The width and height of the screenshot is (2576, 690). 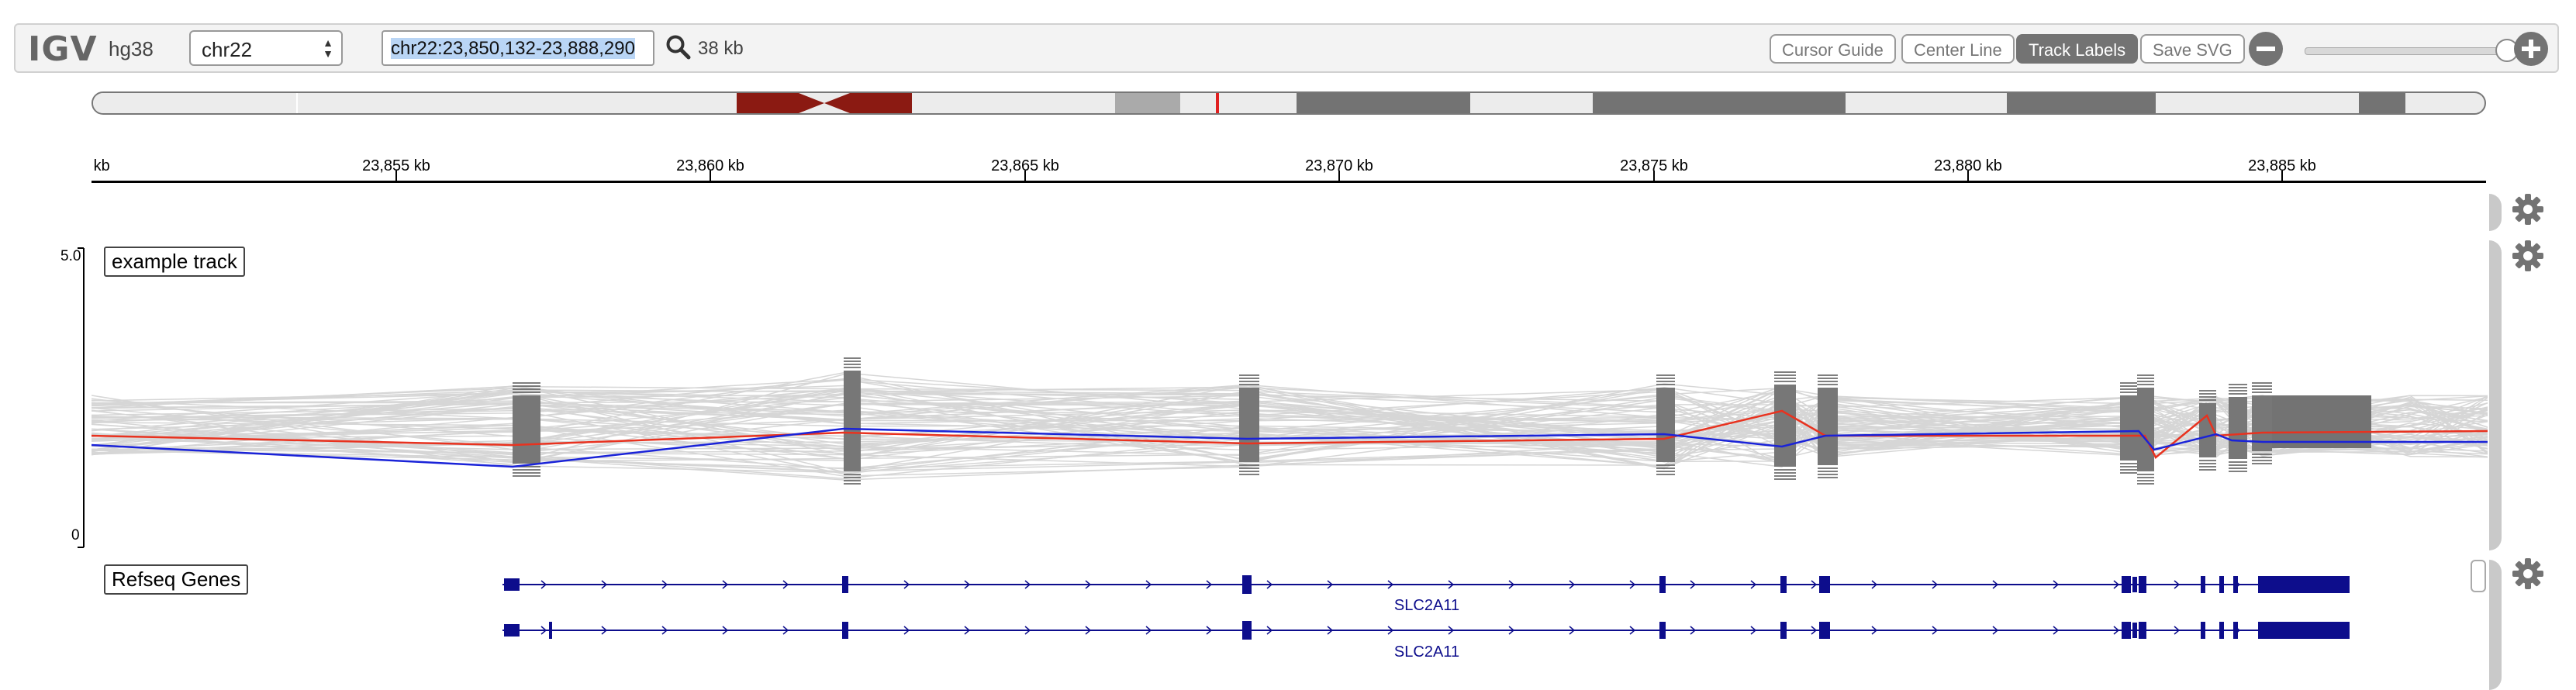 I want to click on ruler-tick-label: 23,860 kb, so click(x=710, y=165).